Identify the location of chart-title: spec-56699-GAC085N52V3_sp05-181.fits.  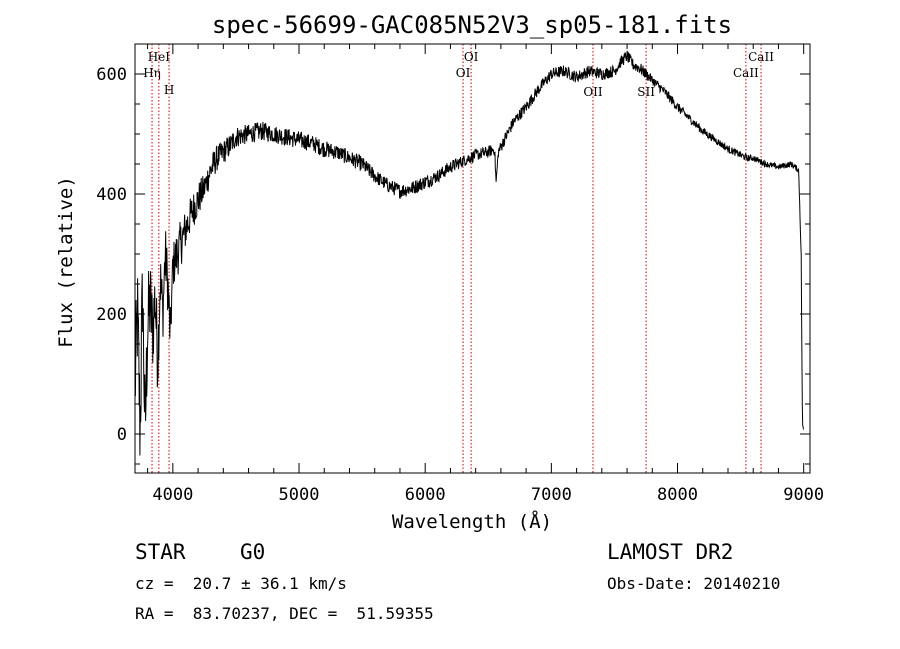
(472, 25).